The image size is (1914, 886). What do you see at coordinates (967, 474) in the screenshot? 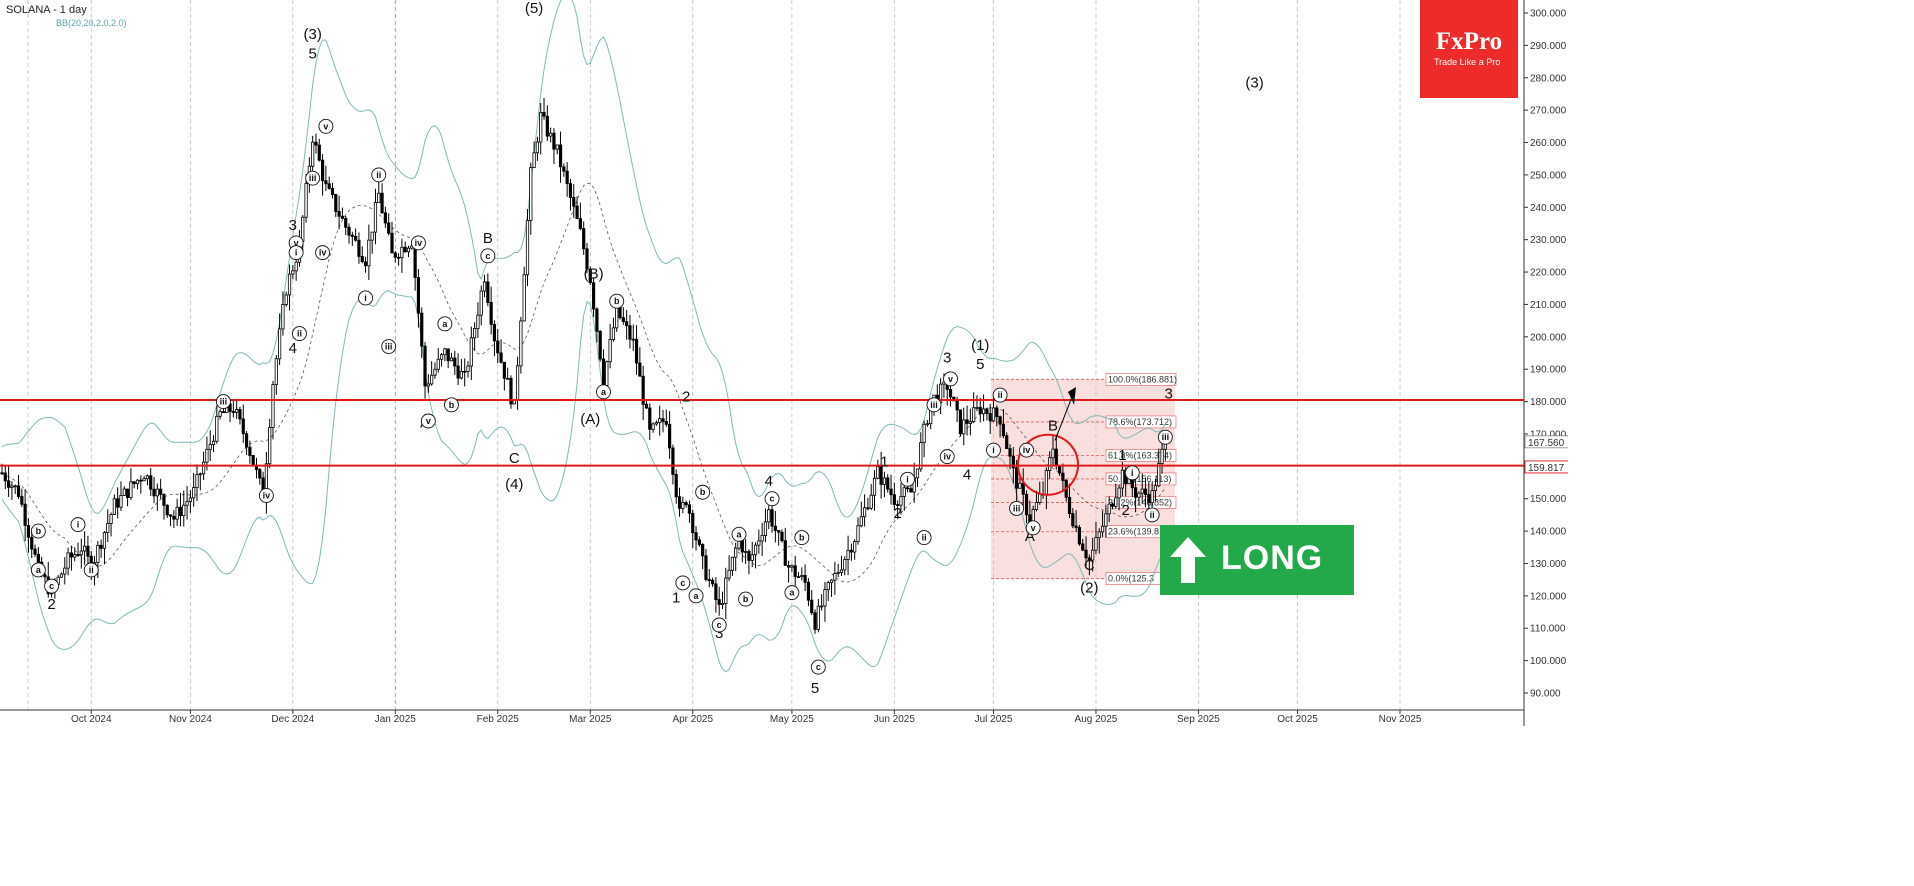
I see `wave-label: 4` at bounding box center [967, 474].